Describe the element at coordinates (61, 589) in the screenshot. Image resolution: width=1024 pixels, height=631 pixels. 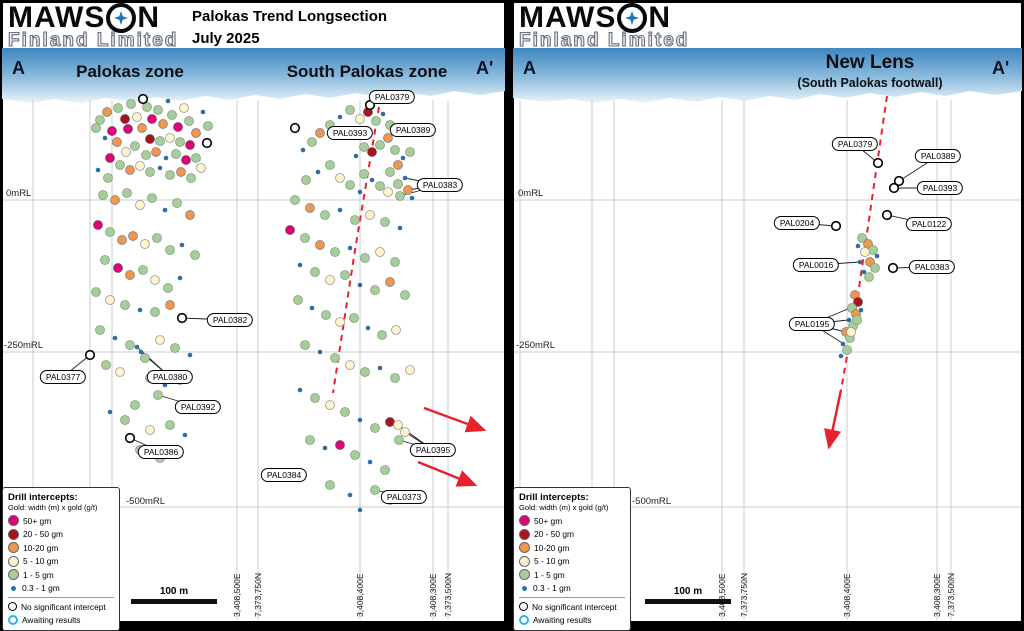
I see `legend-item: 0.3 - 1 gm` at that location.